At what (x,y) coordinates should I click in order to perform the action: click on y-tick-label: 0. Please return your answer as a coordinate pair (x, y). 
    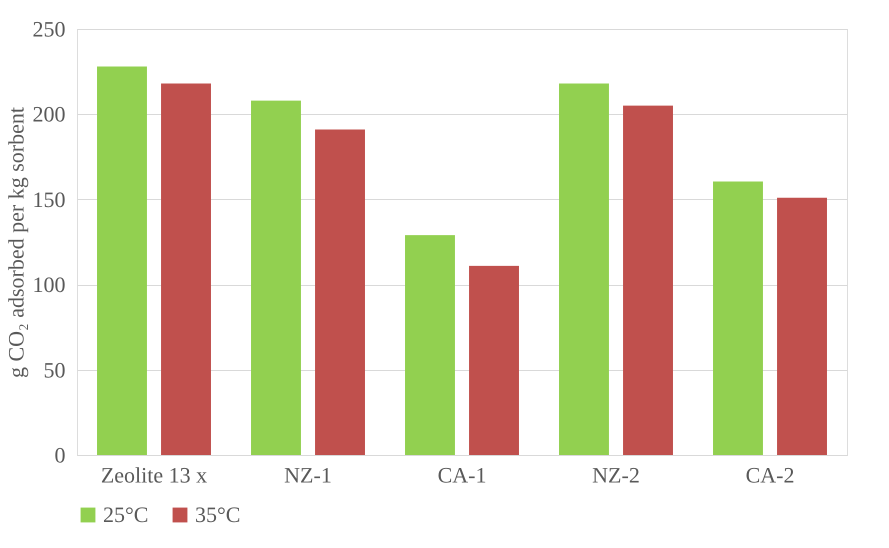
    Looking at the image, I should click on (60, 455).